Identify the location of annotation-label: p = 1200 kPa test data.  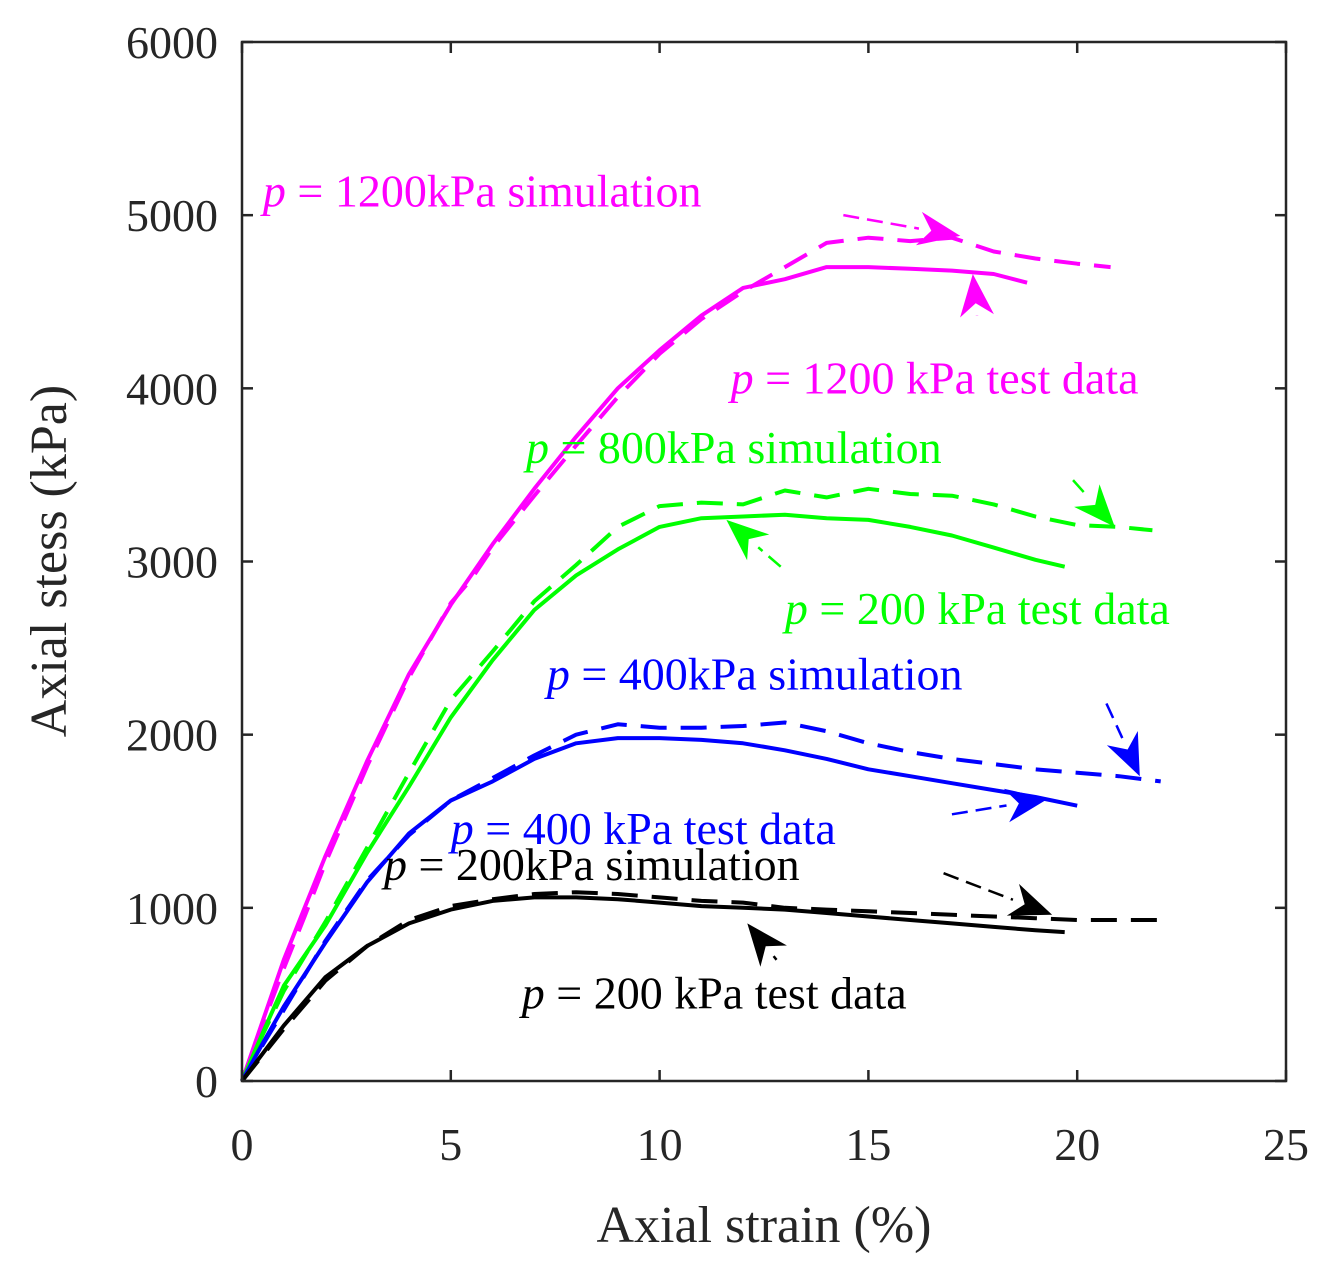
(933, 378).